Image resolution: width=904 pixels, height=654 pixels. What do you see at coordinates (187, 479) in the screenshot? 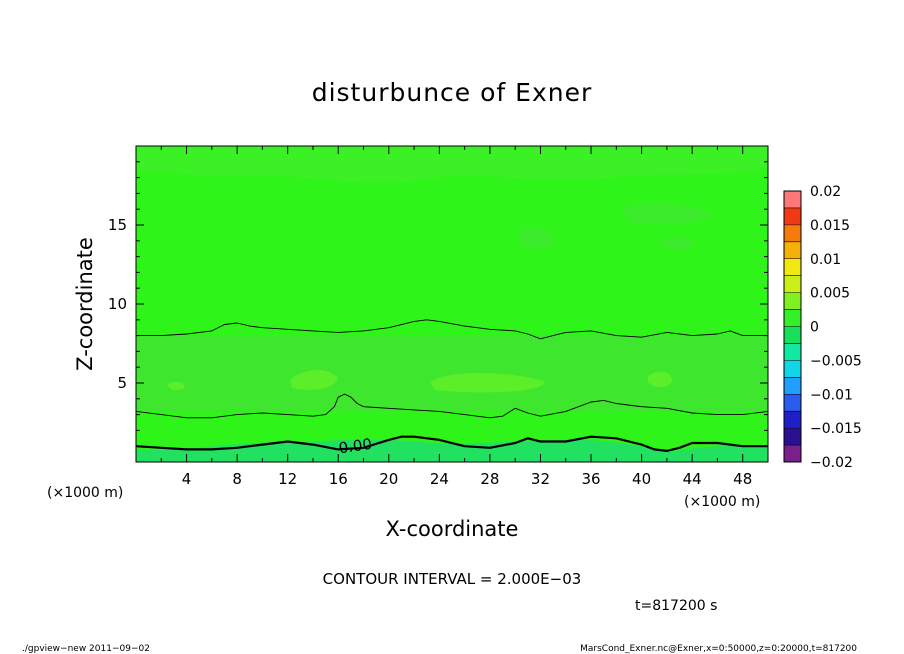
I see `x-tick-label: 4` at bounding box center [187, 479].